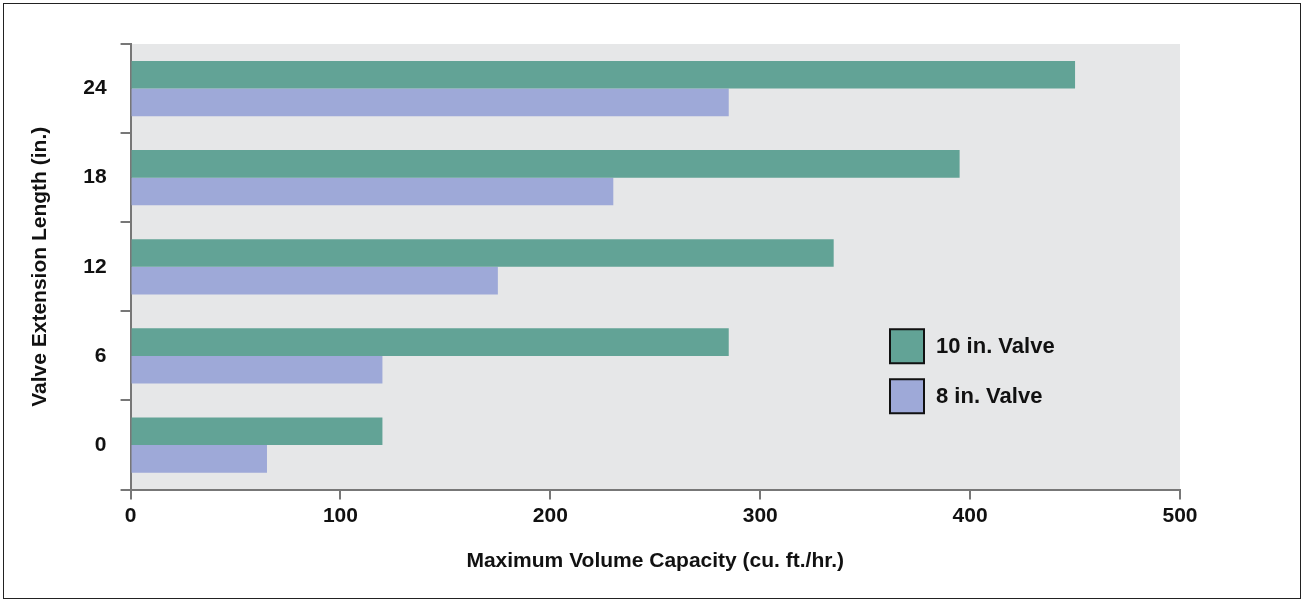 Image resolution: width=1304 pixels, height=602 pixels. Describe the element at coordinates (760, 514) in the screenshot. I see `x-tick-label: 300` at that location.